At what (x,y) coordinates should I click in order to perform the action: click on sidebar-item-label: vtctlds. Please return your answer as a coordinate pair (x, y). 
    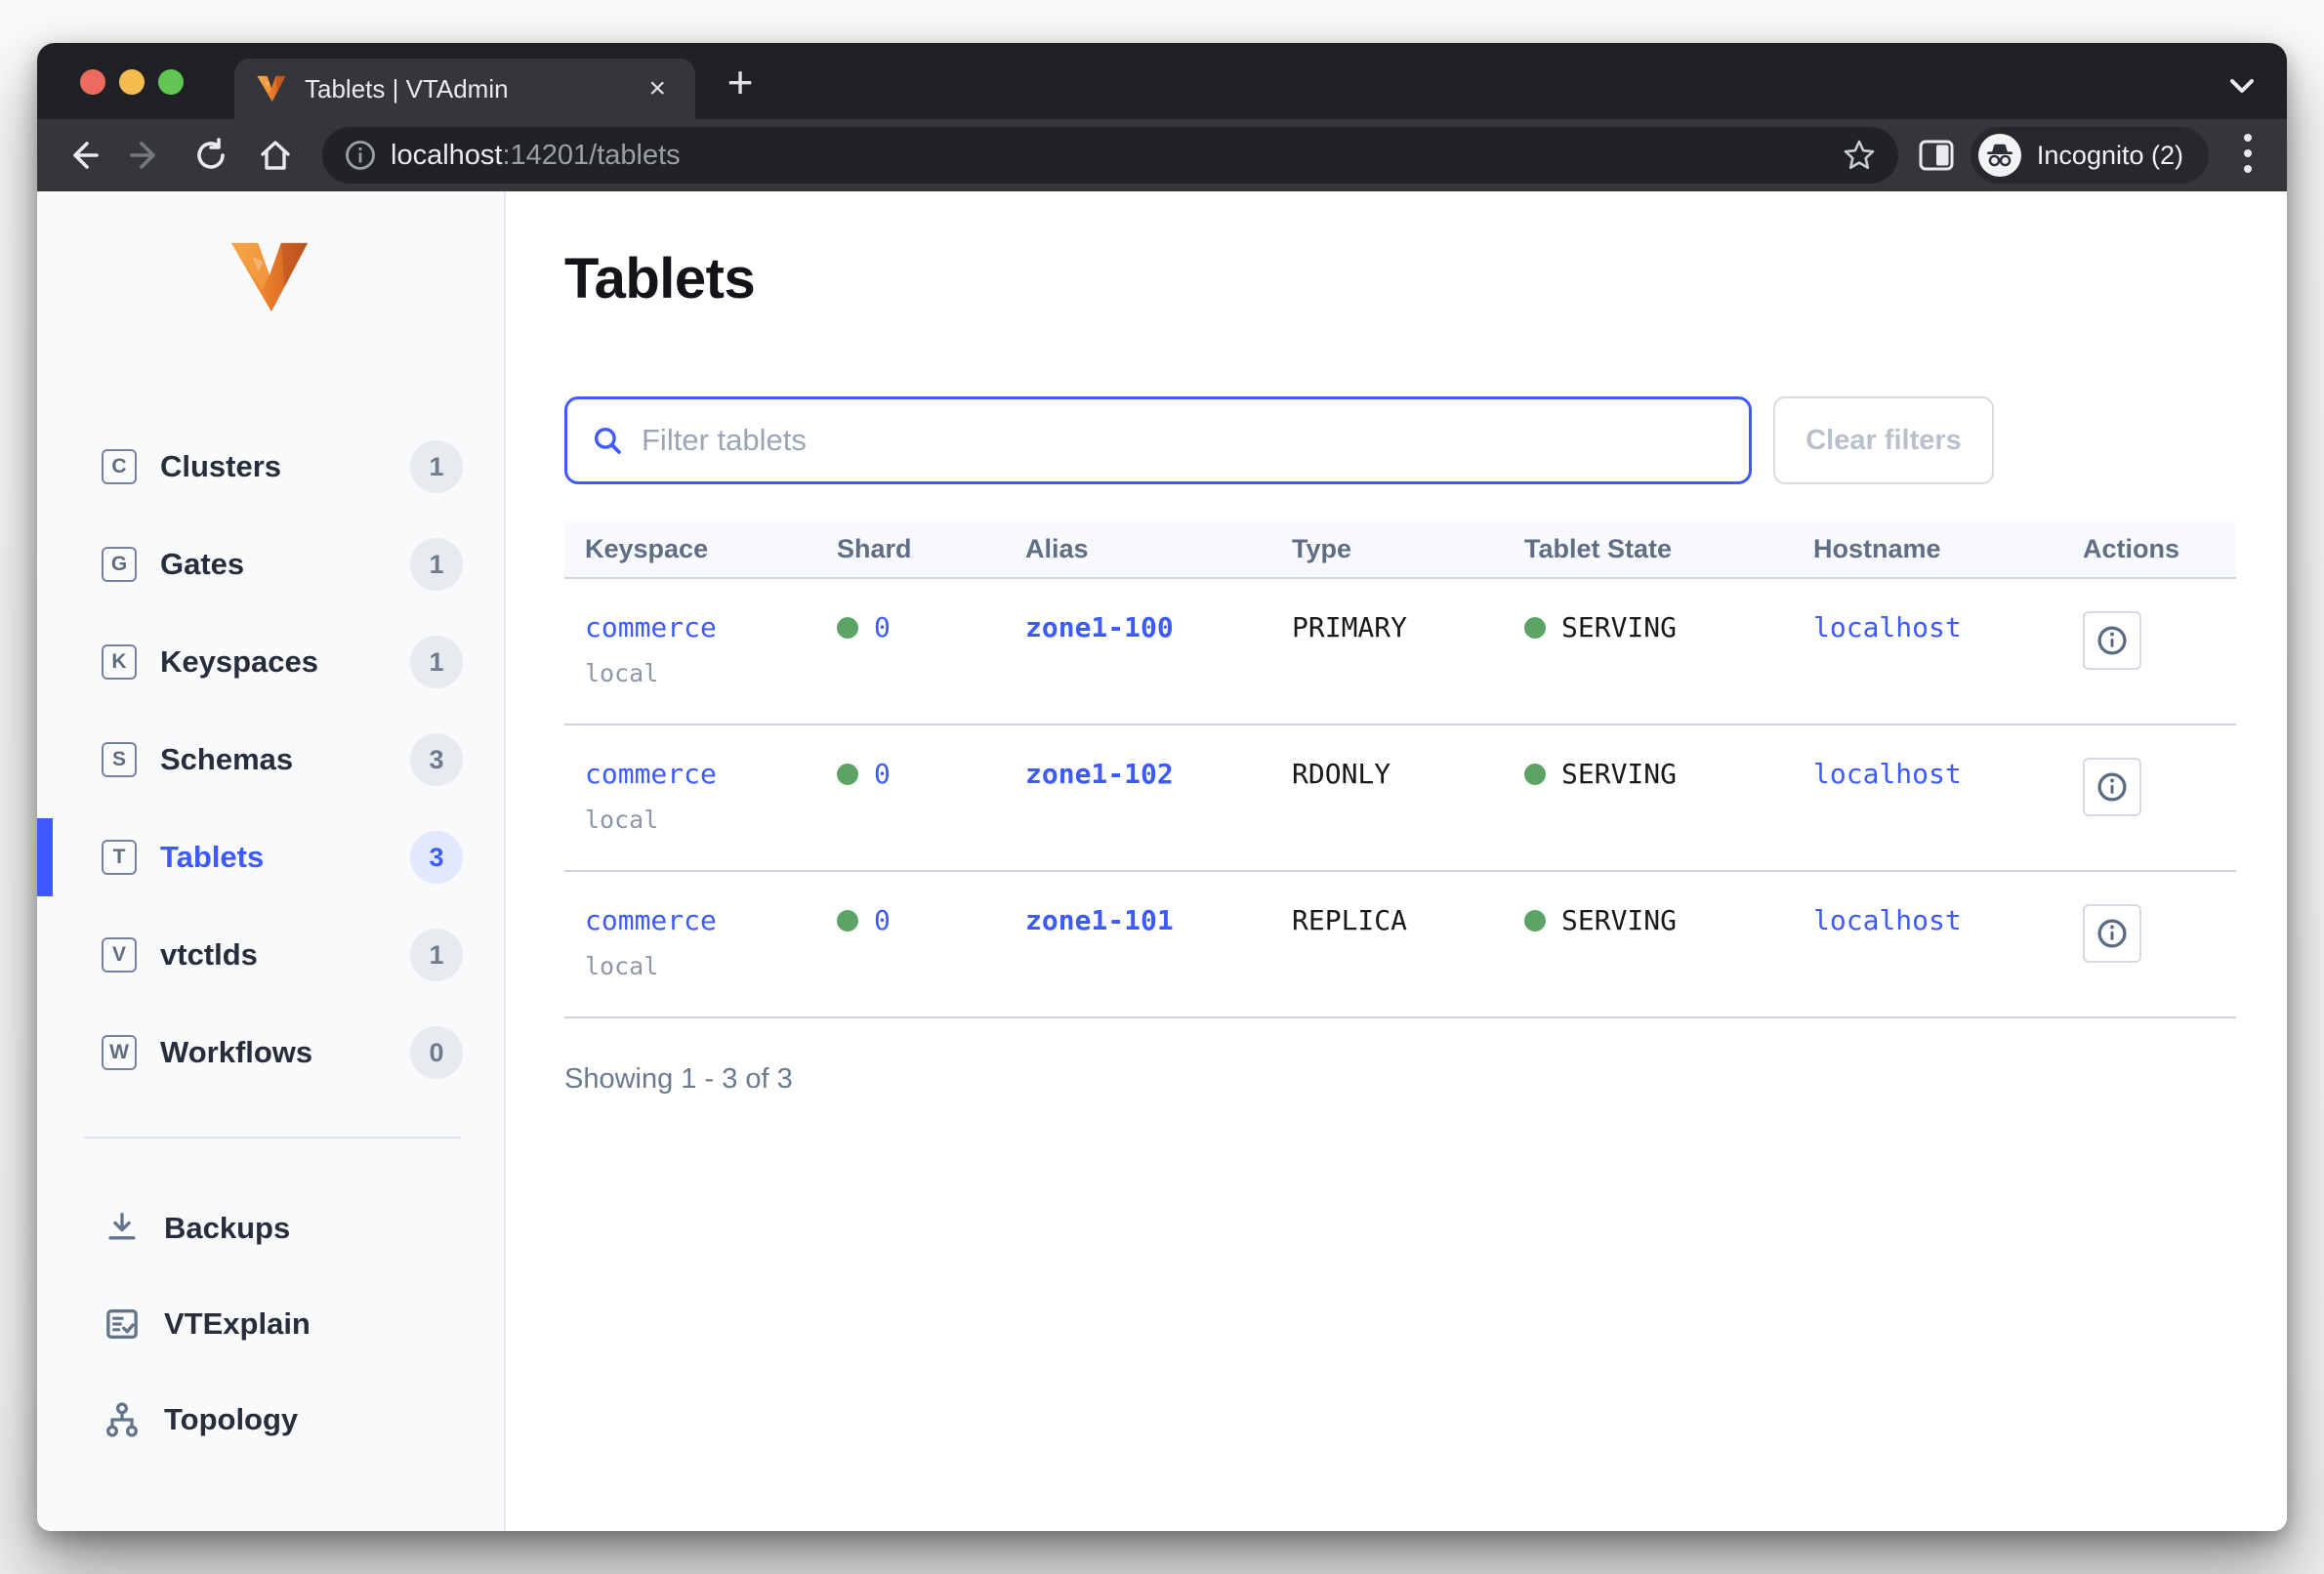
    Looking at the image, I should click on (209, 955).